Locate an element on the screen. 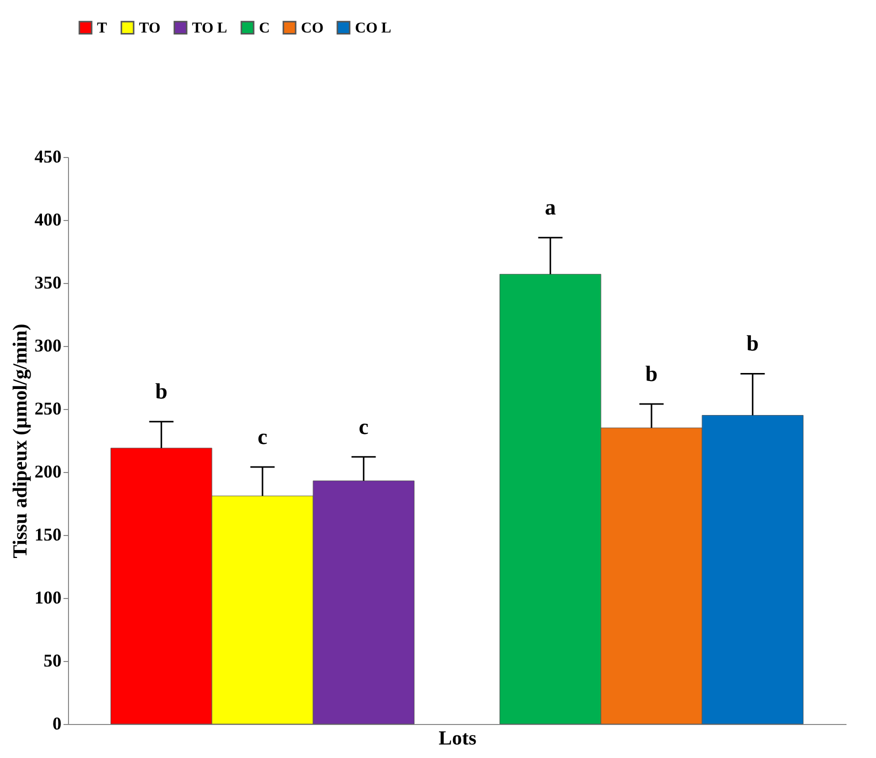  legend-label: TO L is located at coordinates (210, 28).